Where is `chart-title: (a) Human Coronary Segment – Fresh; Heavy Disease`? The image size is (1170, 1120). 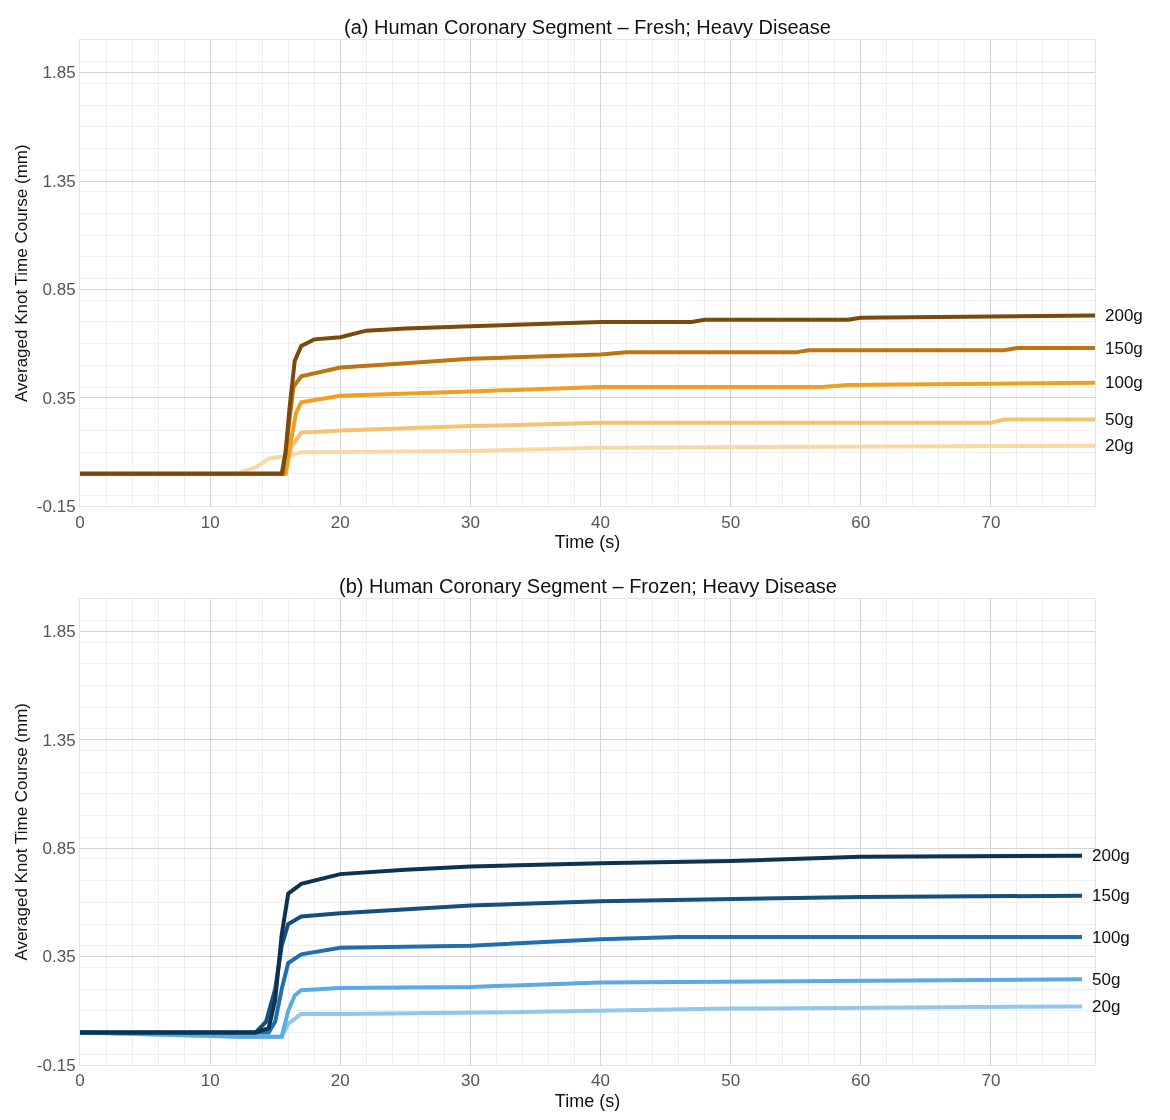
chart-title: (a) Human Coronary Segment – Fresh; Heavy Disease is located at coordinates (587, 27).